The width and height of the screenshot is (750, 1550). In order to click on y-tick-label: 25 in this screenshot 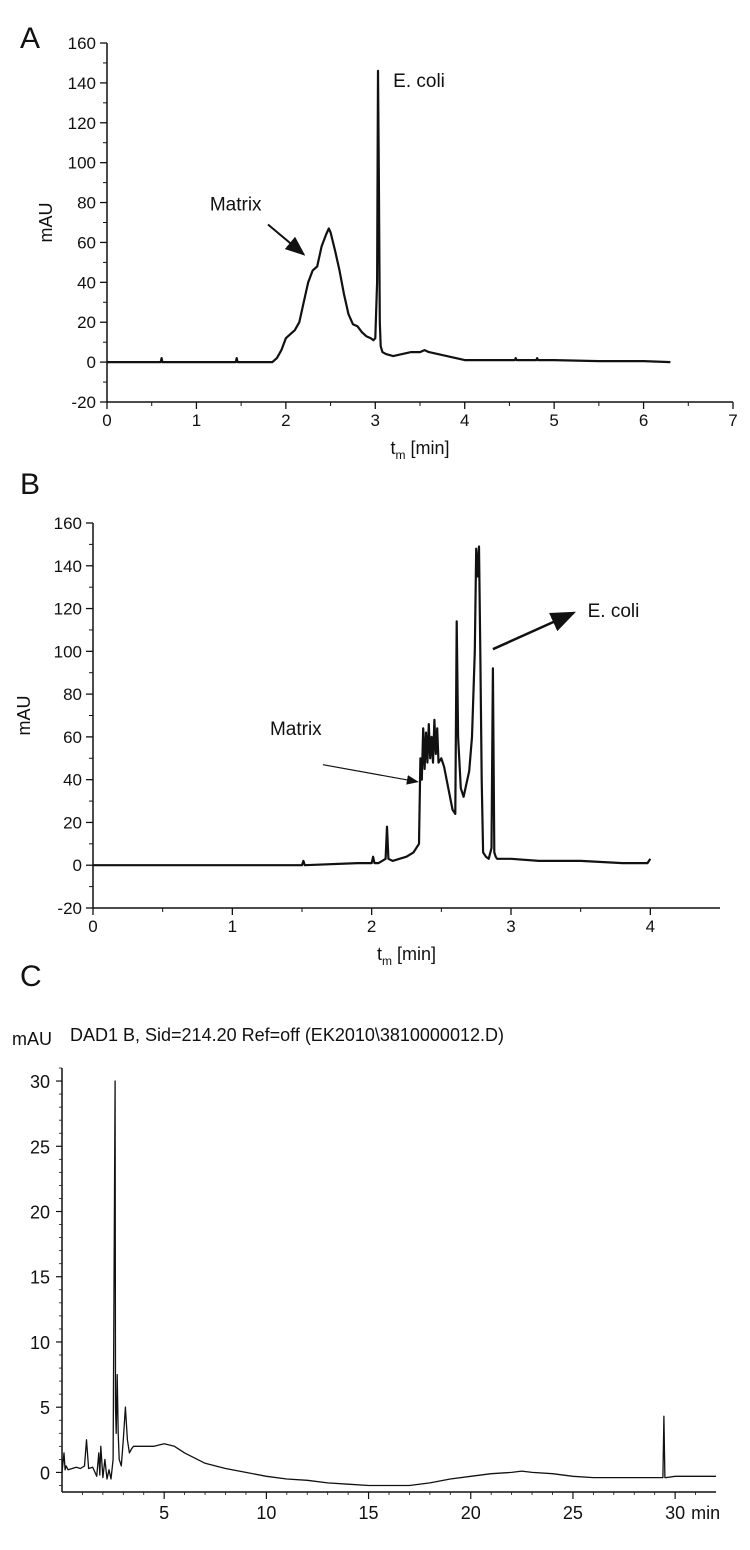, I will do `click(40, 1147)`.